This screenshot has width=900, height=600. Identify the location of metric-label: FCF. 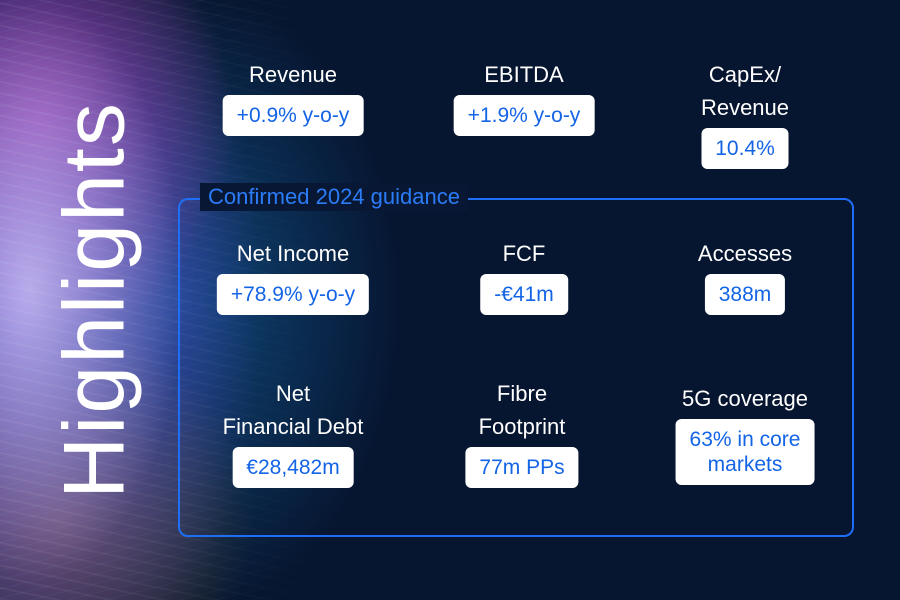
(524, 253).